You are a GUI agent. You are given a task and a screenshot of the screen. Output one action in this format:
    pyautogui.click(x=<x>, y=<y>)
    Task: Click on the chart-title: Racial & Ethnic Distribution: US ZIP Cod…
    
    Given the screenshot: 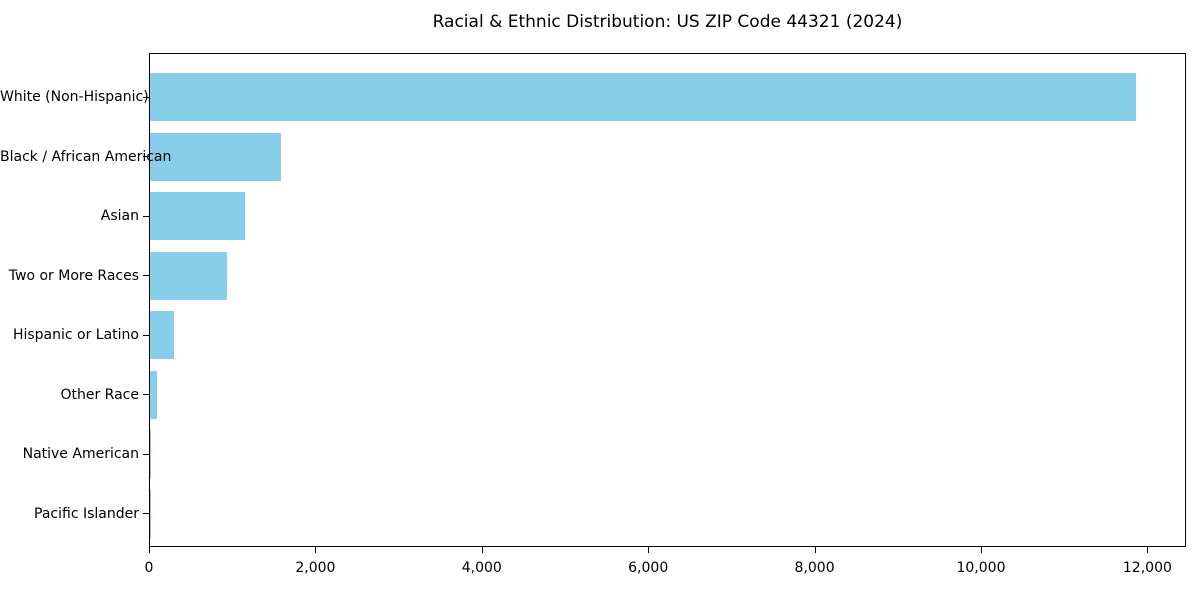 What is the action you would take?
    pyautogui.click(x=667, y=22)
    